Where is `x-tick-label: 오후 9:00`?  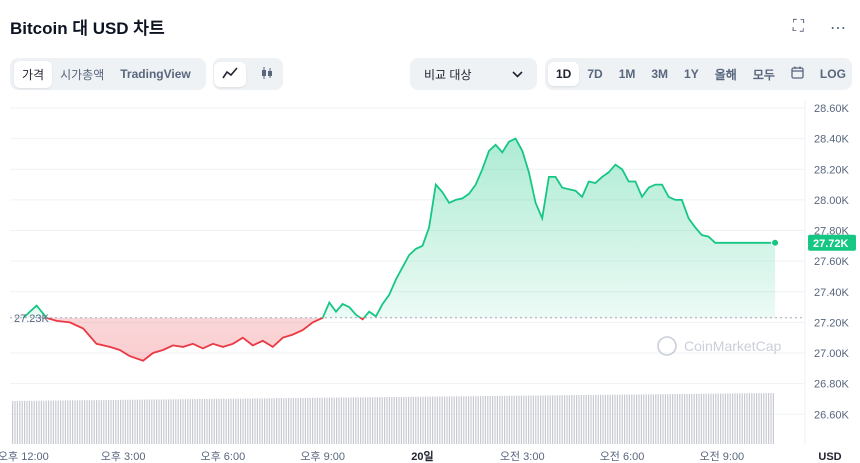 x-tick-label: 오후 9:00 is located at coordinates (322, 456).